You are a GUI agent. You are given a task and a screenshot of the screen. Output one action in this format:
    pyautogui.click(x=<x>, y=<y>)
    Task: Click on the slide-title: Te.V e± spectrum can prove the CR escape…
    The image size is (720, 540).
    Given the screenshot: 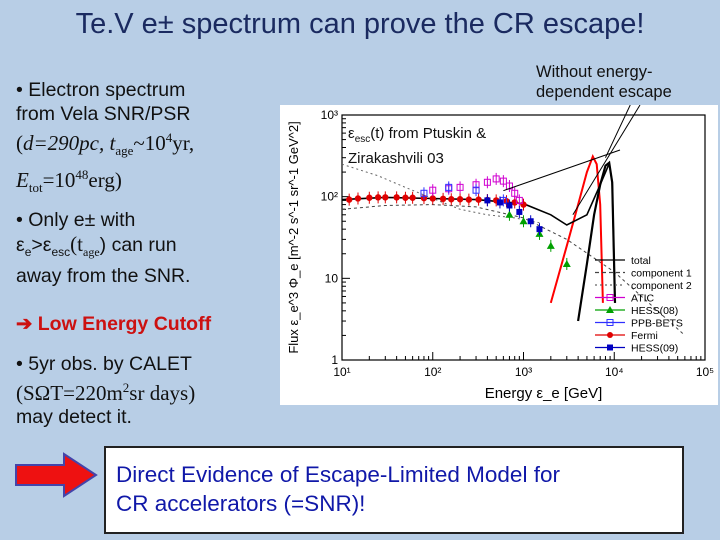 What is the action you would take?
    pyautogui.click(x=360, y=24)
    